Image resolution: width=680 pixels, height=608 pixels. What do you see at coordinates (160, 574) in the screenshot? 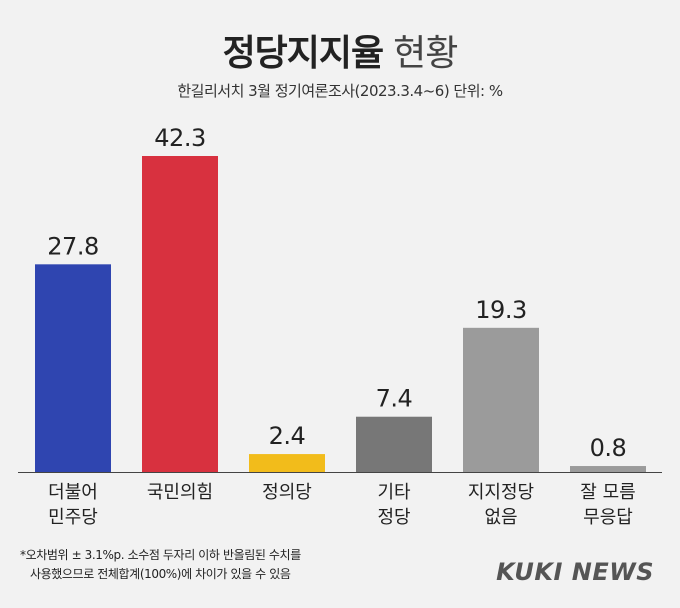
I see `footnote-line-2: 사용했으므로 전체합계(100%)에 차이가 있을 수 있음` at bounding box center [160, 574].